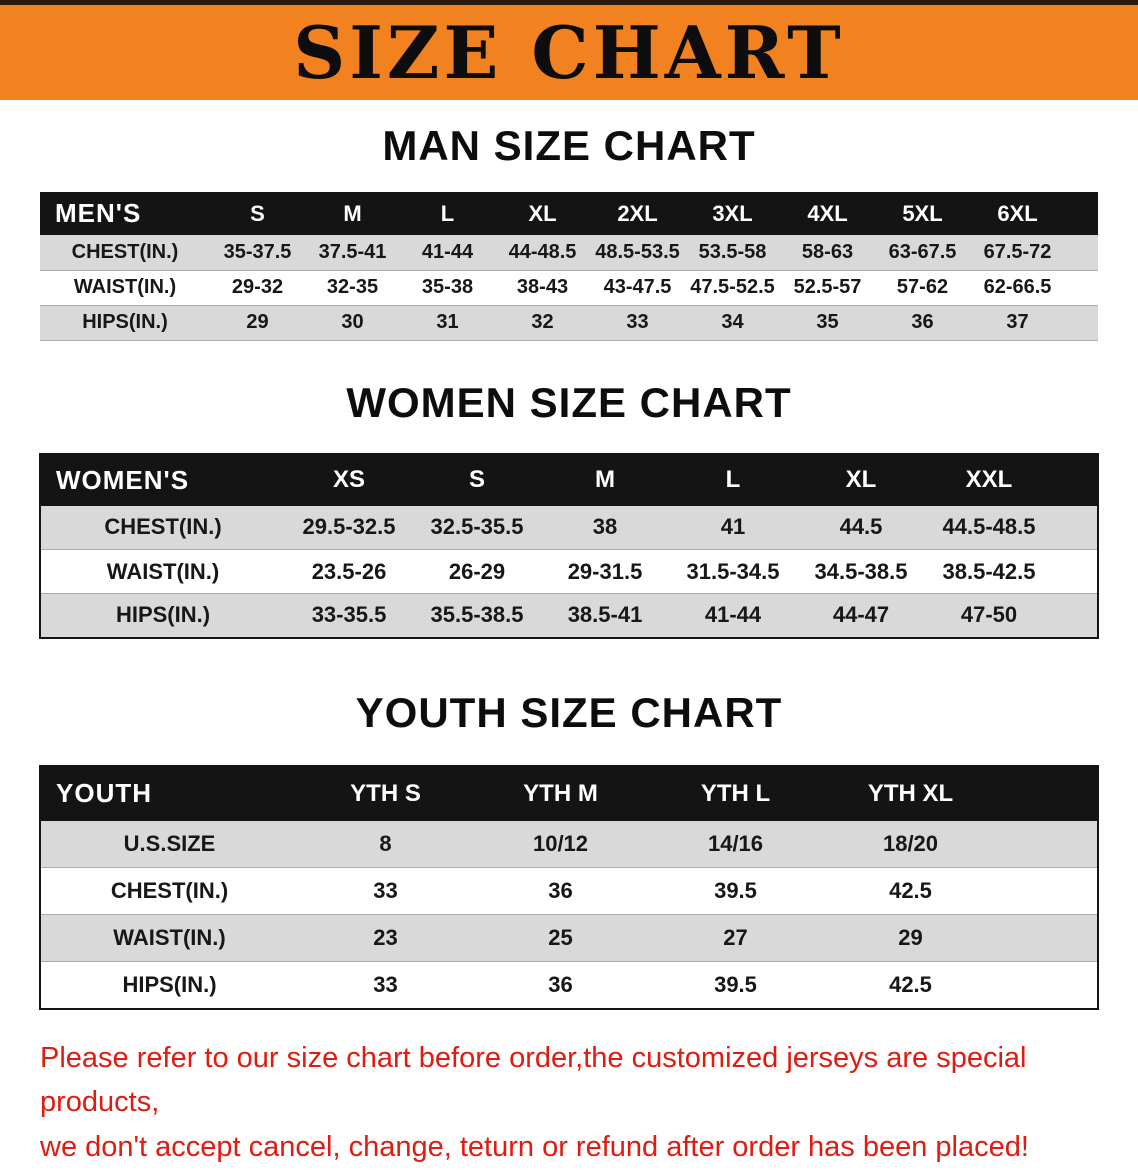 This screenshot has height=1170, width=1138. What do you see at coordinates (162, 480) in the screenshot?
I see `table-corner-label: WOMEN'S` at bounding box center [162, 480].